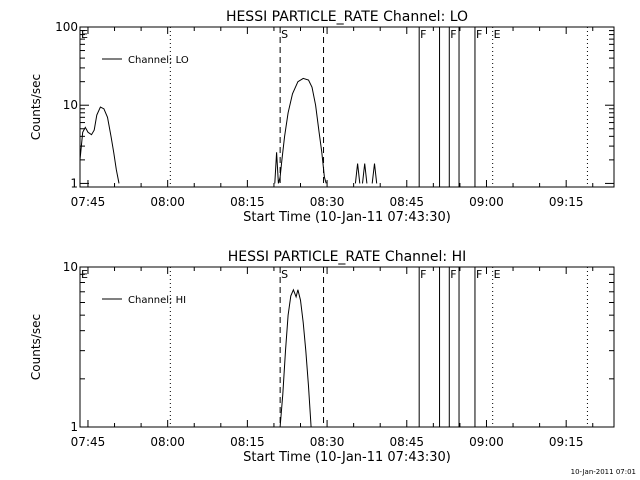 The height and width of the screenshot is (480, 640). I want to click on footer-timestamp: 10-Jan-2011 07:01, so click(603, 472).